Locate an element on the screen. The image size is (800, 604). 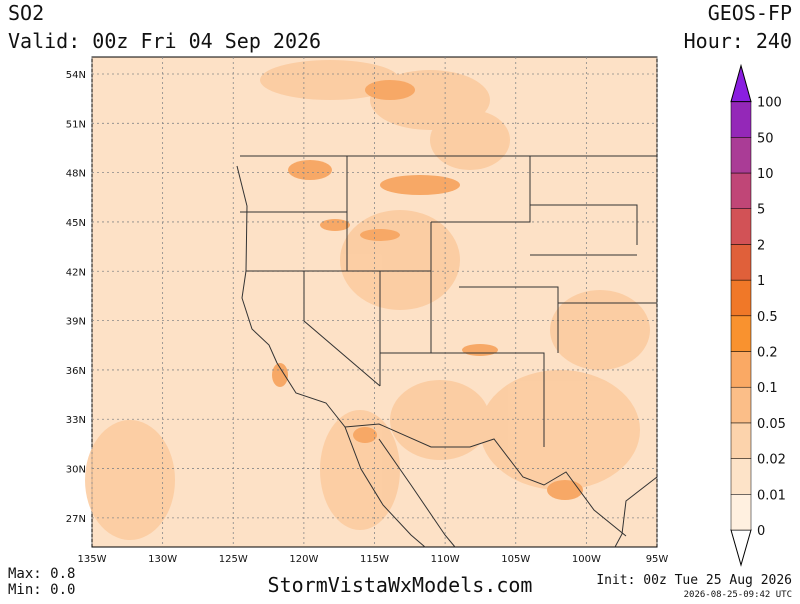
site-name: StormVistaWxModels.com is located at coordinates (400, 585).